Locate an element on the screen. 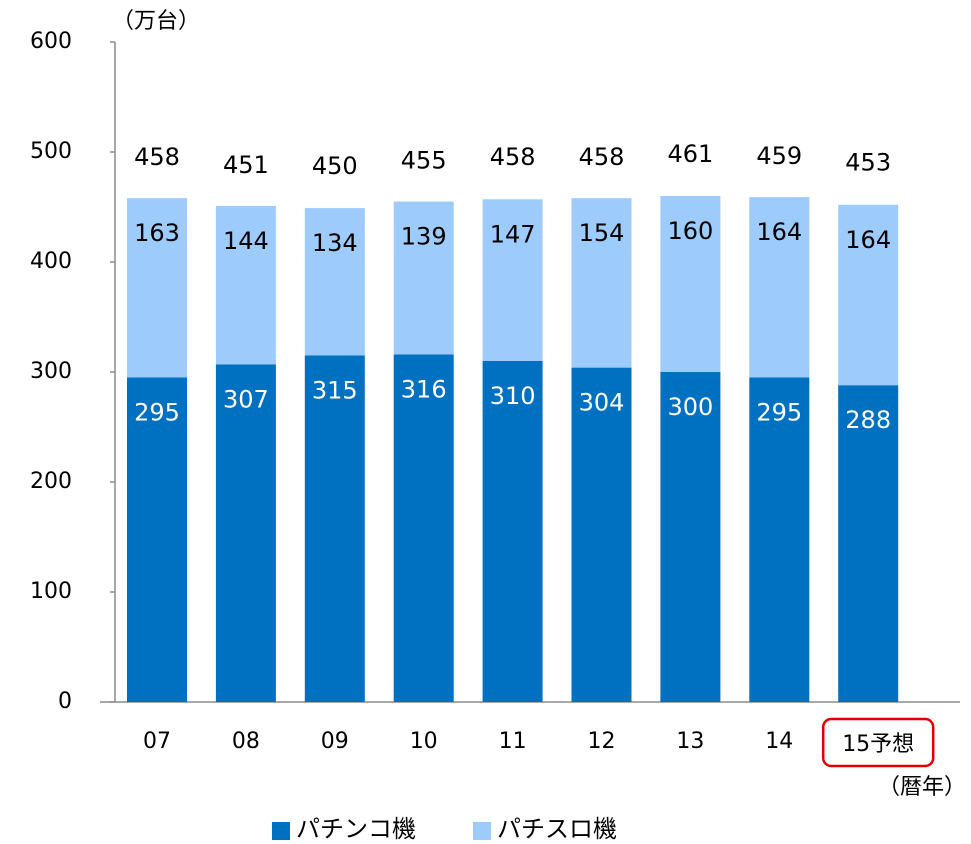 The width and height of the screenshot is (971, 844). data-label: 139 is located at coordinates (424, 237).